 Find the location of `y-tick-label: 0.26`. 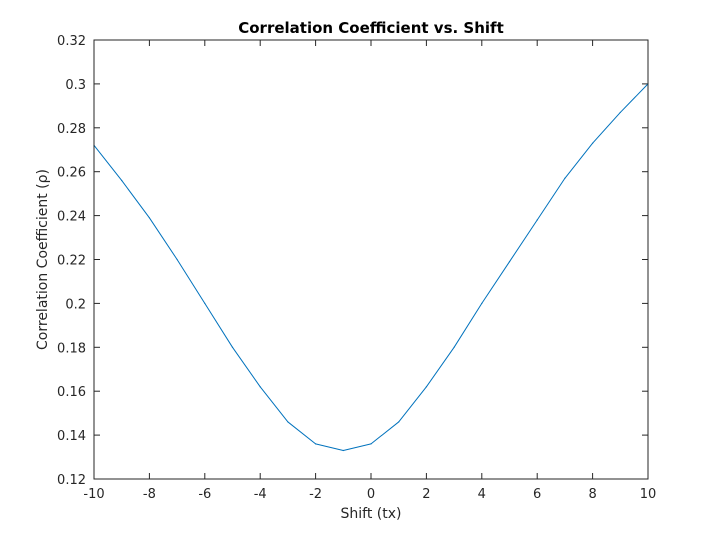

y-tick-label: 0.26 is located at coordinates (71, 173).